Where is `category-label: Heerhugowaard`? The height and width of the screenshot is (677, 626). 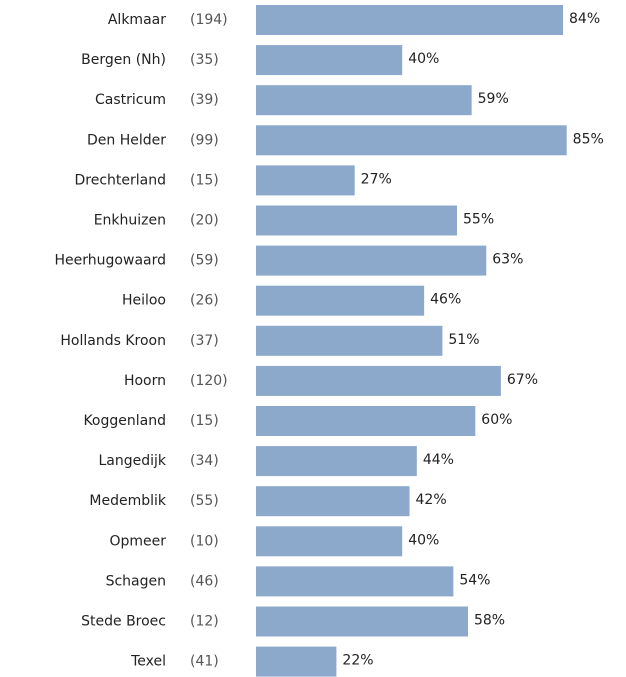
category-label: Heerhugowaard is located at coordinates (110, 261).